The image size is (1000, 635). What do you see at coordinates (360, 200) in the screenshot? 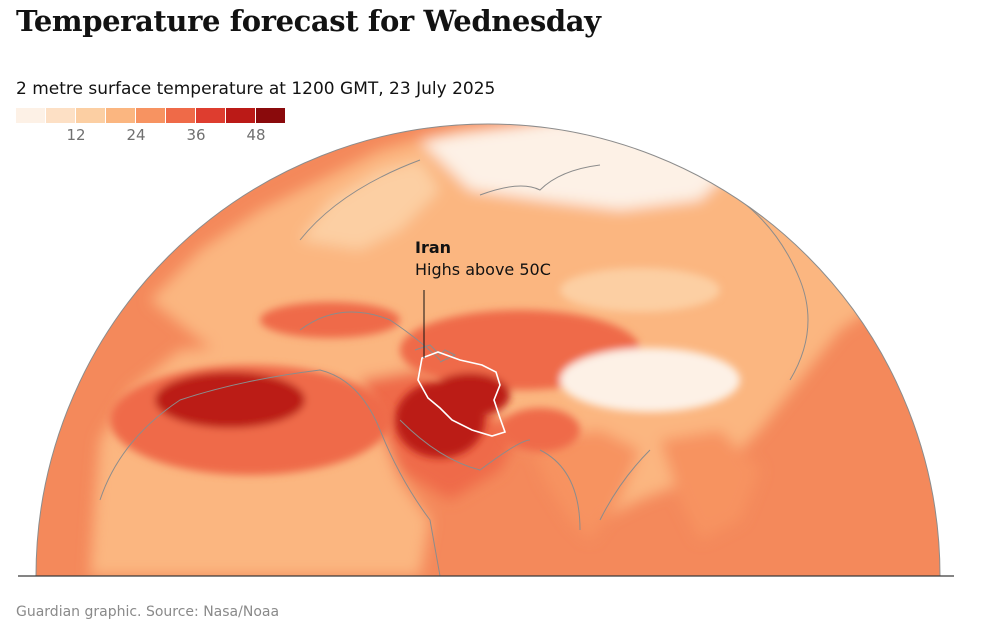
I see `scandinavia-coastline` at bounding box center [360, 200].